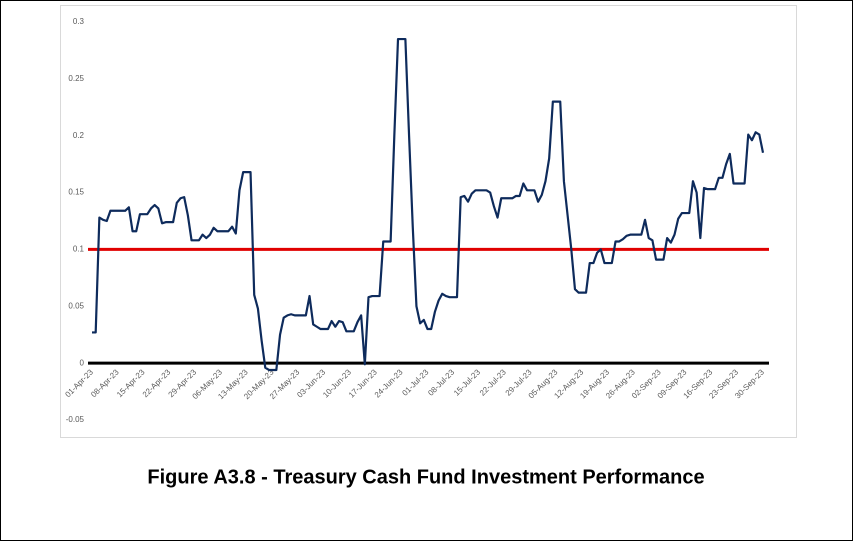  I want to click on y-tick-label: -0.05, so click(75, 419).